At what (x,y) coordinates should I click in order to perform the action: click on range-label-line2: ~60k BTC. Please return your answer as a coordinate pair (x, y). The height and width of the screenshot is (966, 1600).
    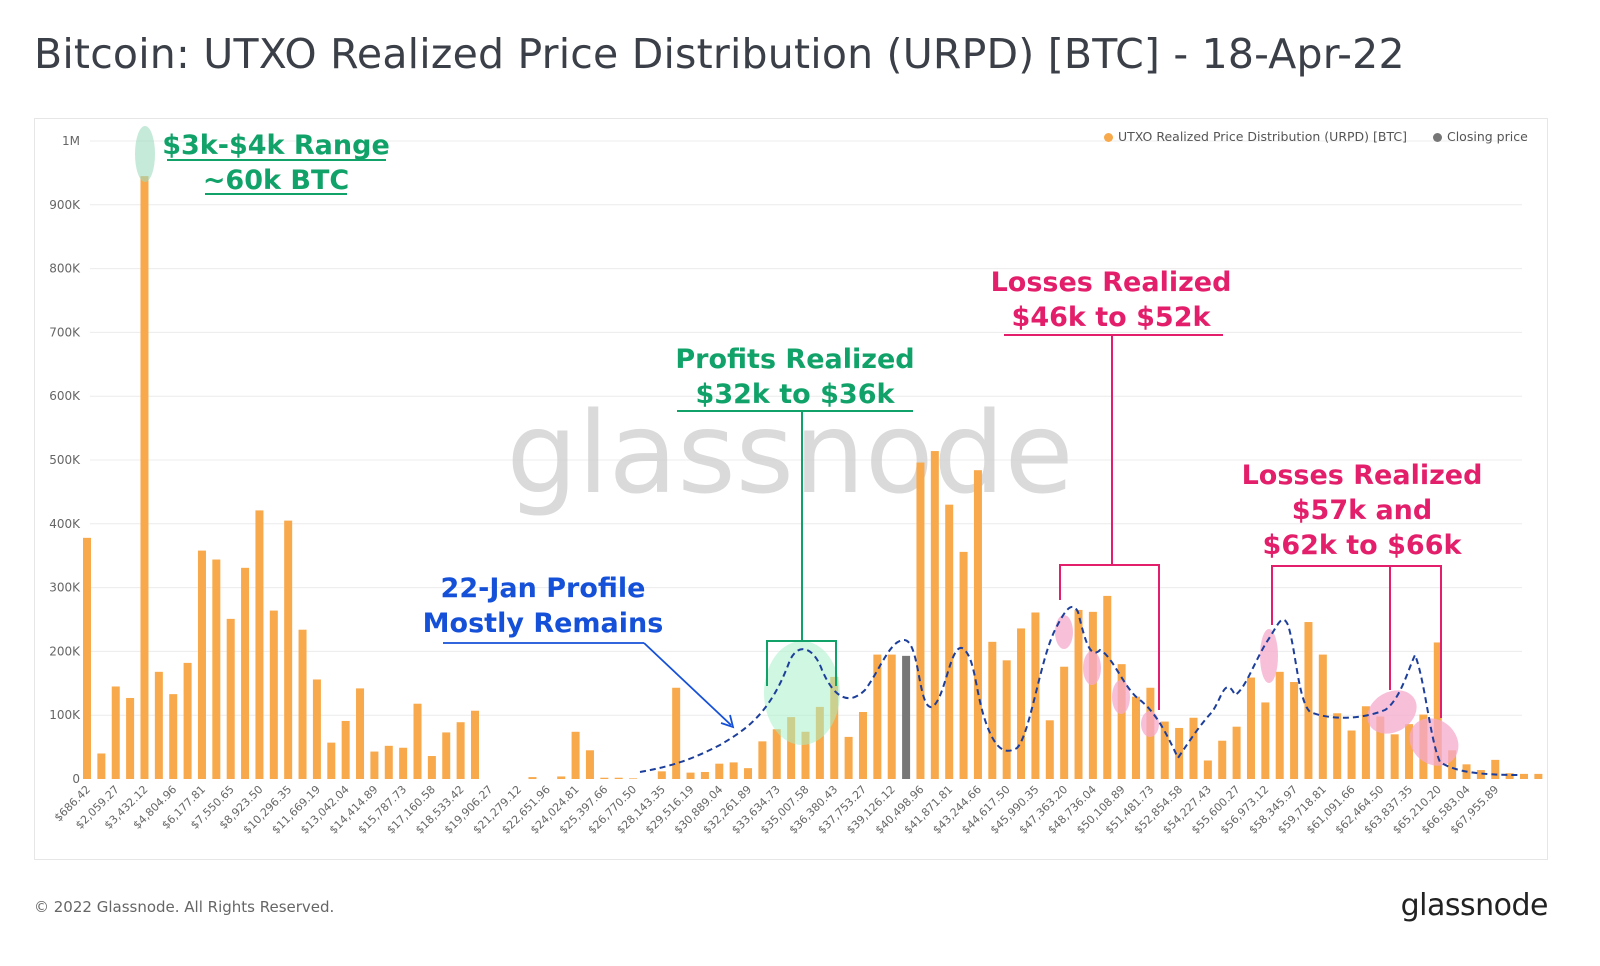
    Looking at the image, I should click on (276, 180).